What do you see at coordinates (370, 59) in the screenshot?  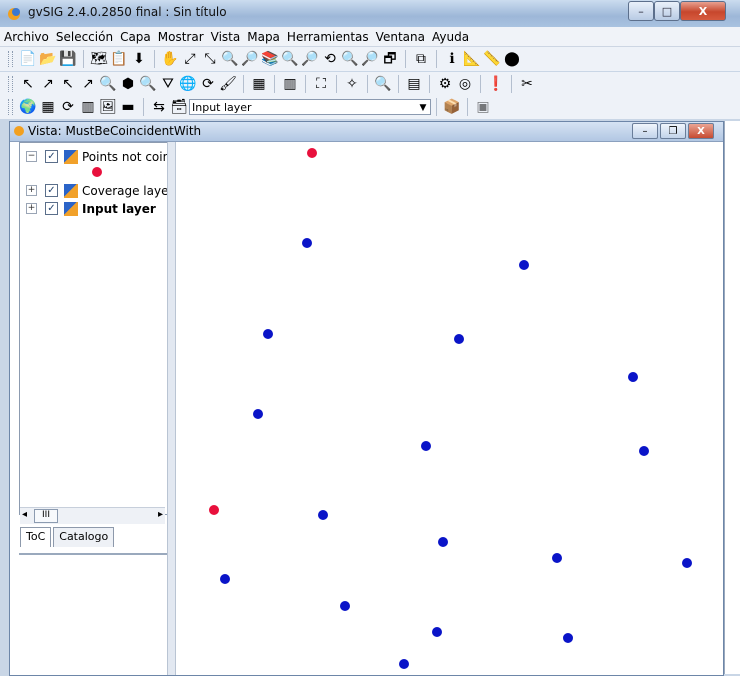 I see `zoom-extent-icon: 🔎` at bounding box center [370, 59].